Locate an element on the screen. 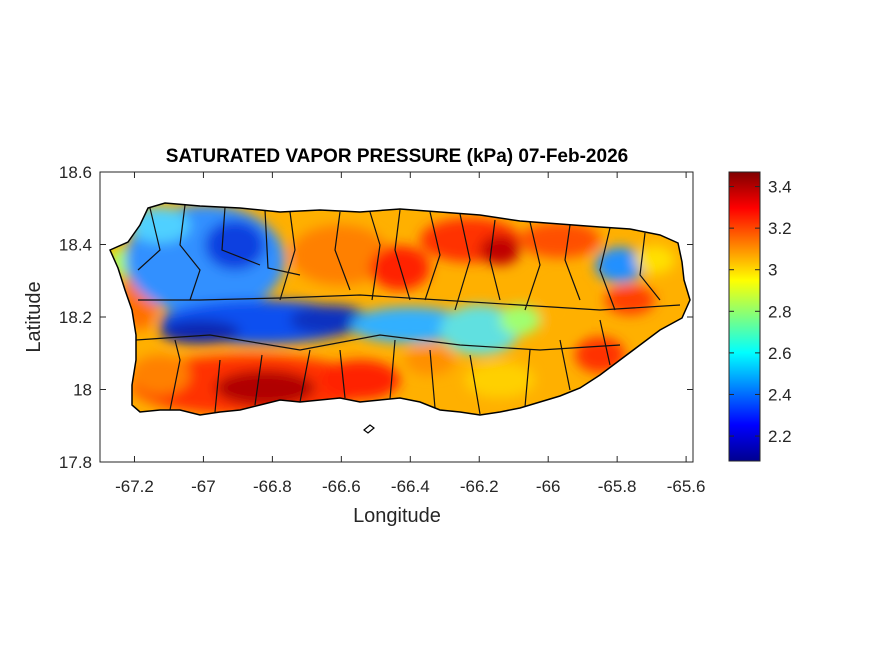  x-tick-label: -65.6 is located at coordinates (686, 486).